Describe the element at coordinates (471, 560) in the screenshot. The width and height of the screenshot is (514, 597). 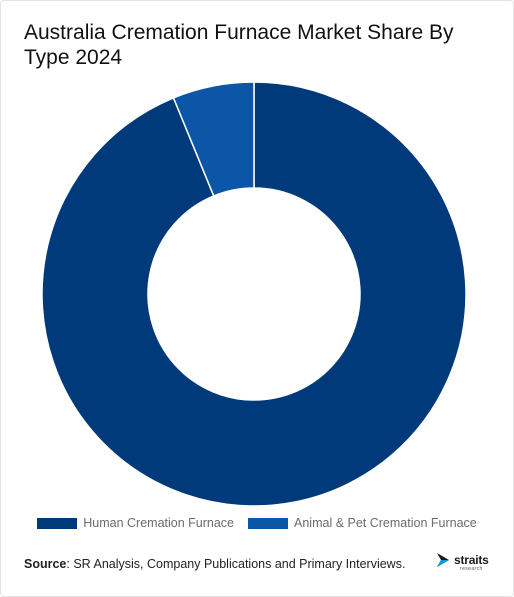
I see `logo-wordmark: straits` at that location.